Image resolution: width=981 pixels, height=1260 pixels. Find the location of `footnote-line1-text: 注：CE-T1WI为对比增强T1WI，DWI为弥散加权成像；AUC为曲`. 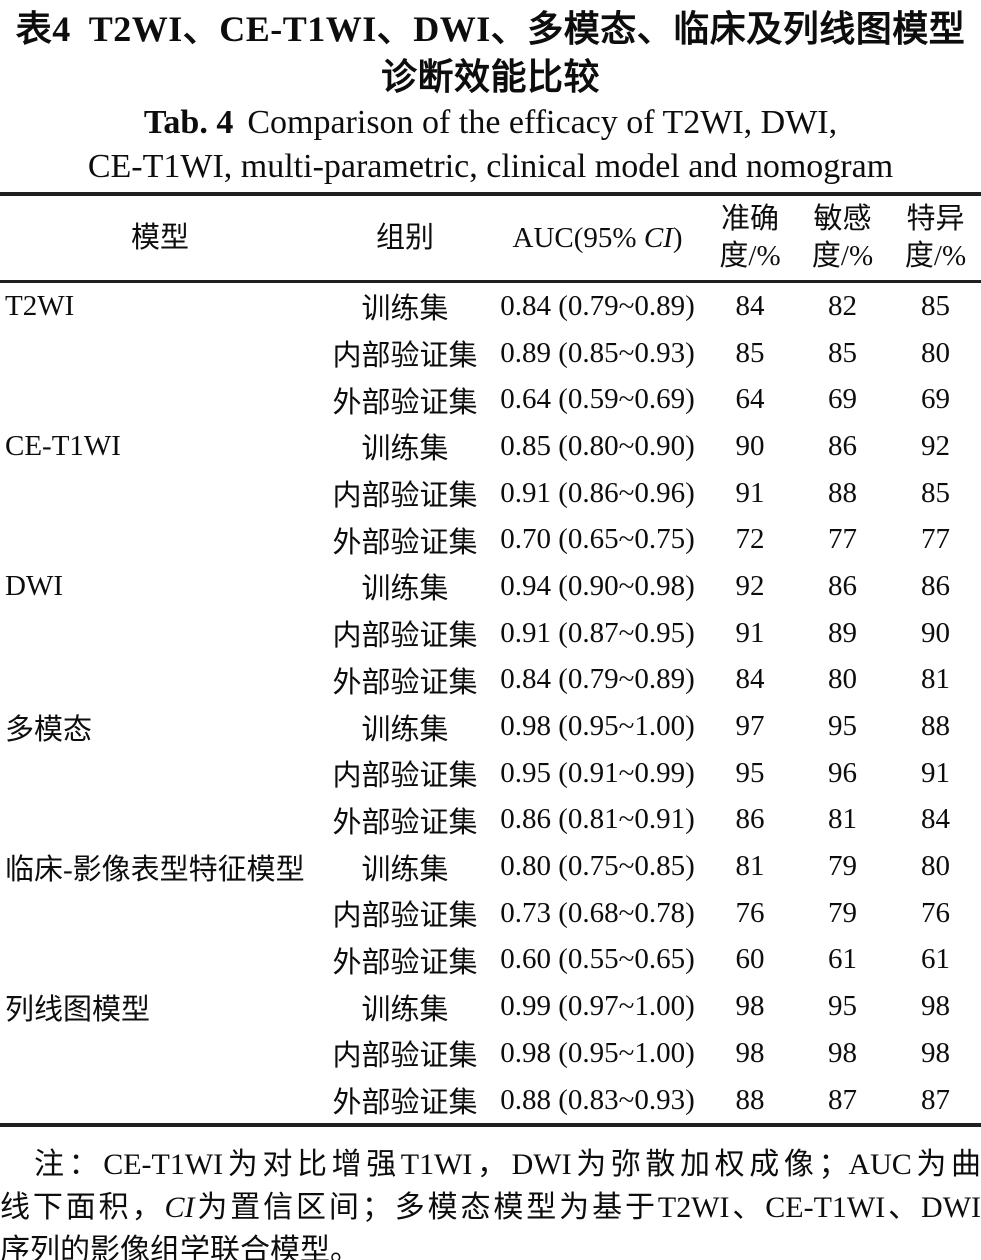

footnote-line1-text: 注：CE-T1WI为对比增强T1WI，DWI为弥散加权成像；AUC为曲 is located at coordinates (507, 1165).